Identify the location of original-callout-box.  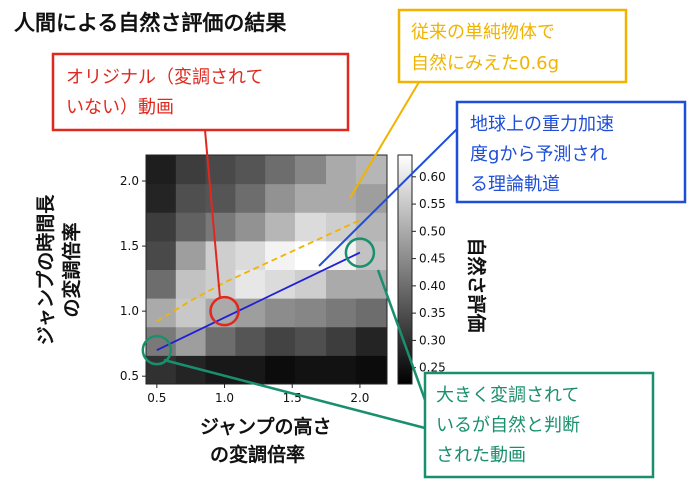
(200, 92).